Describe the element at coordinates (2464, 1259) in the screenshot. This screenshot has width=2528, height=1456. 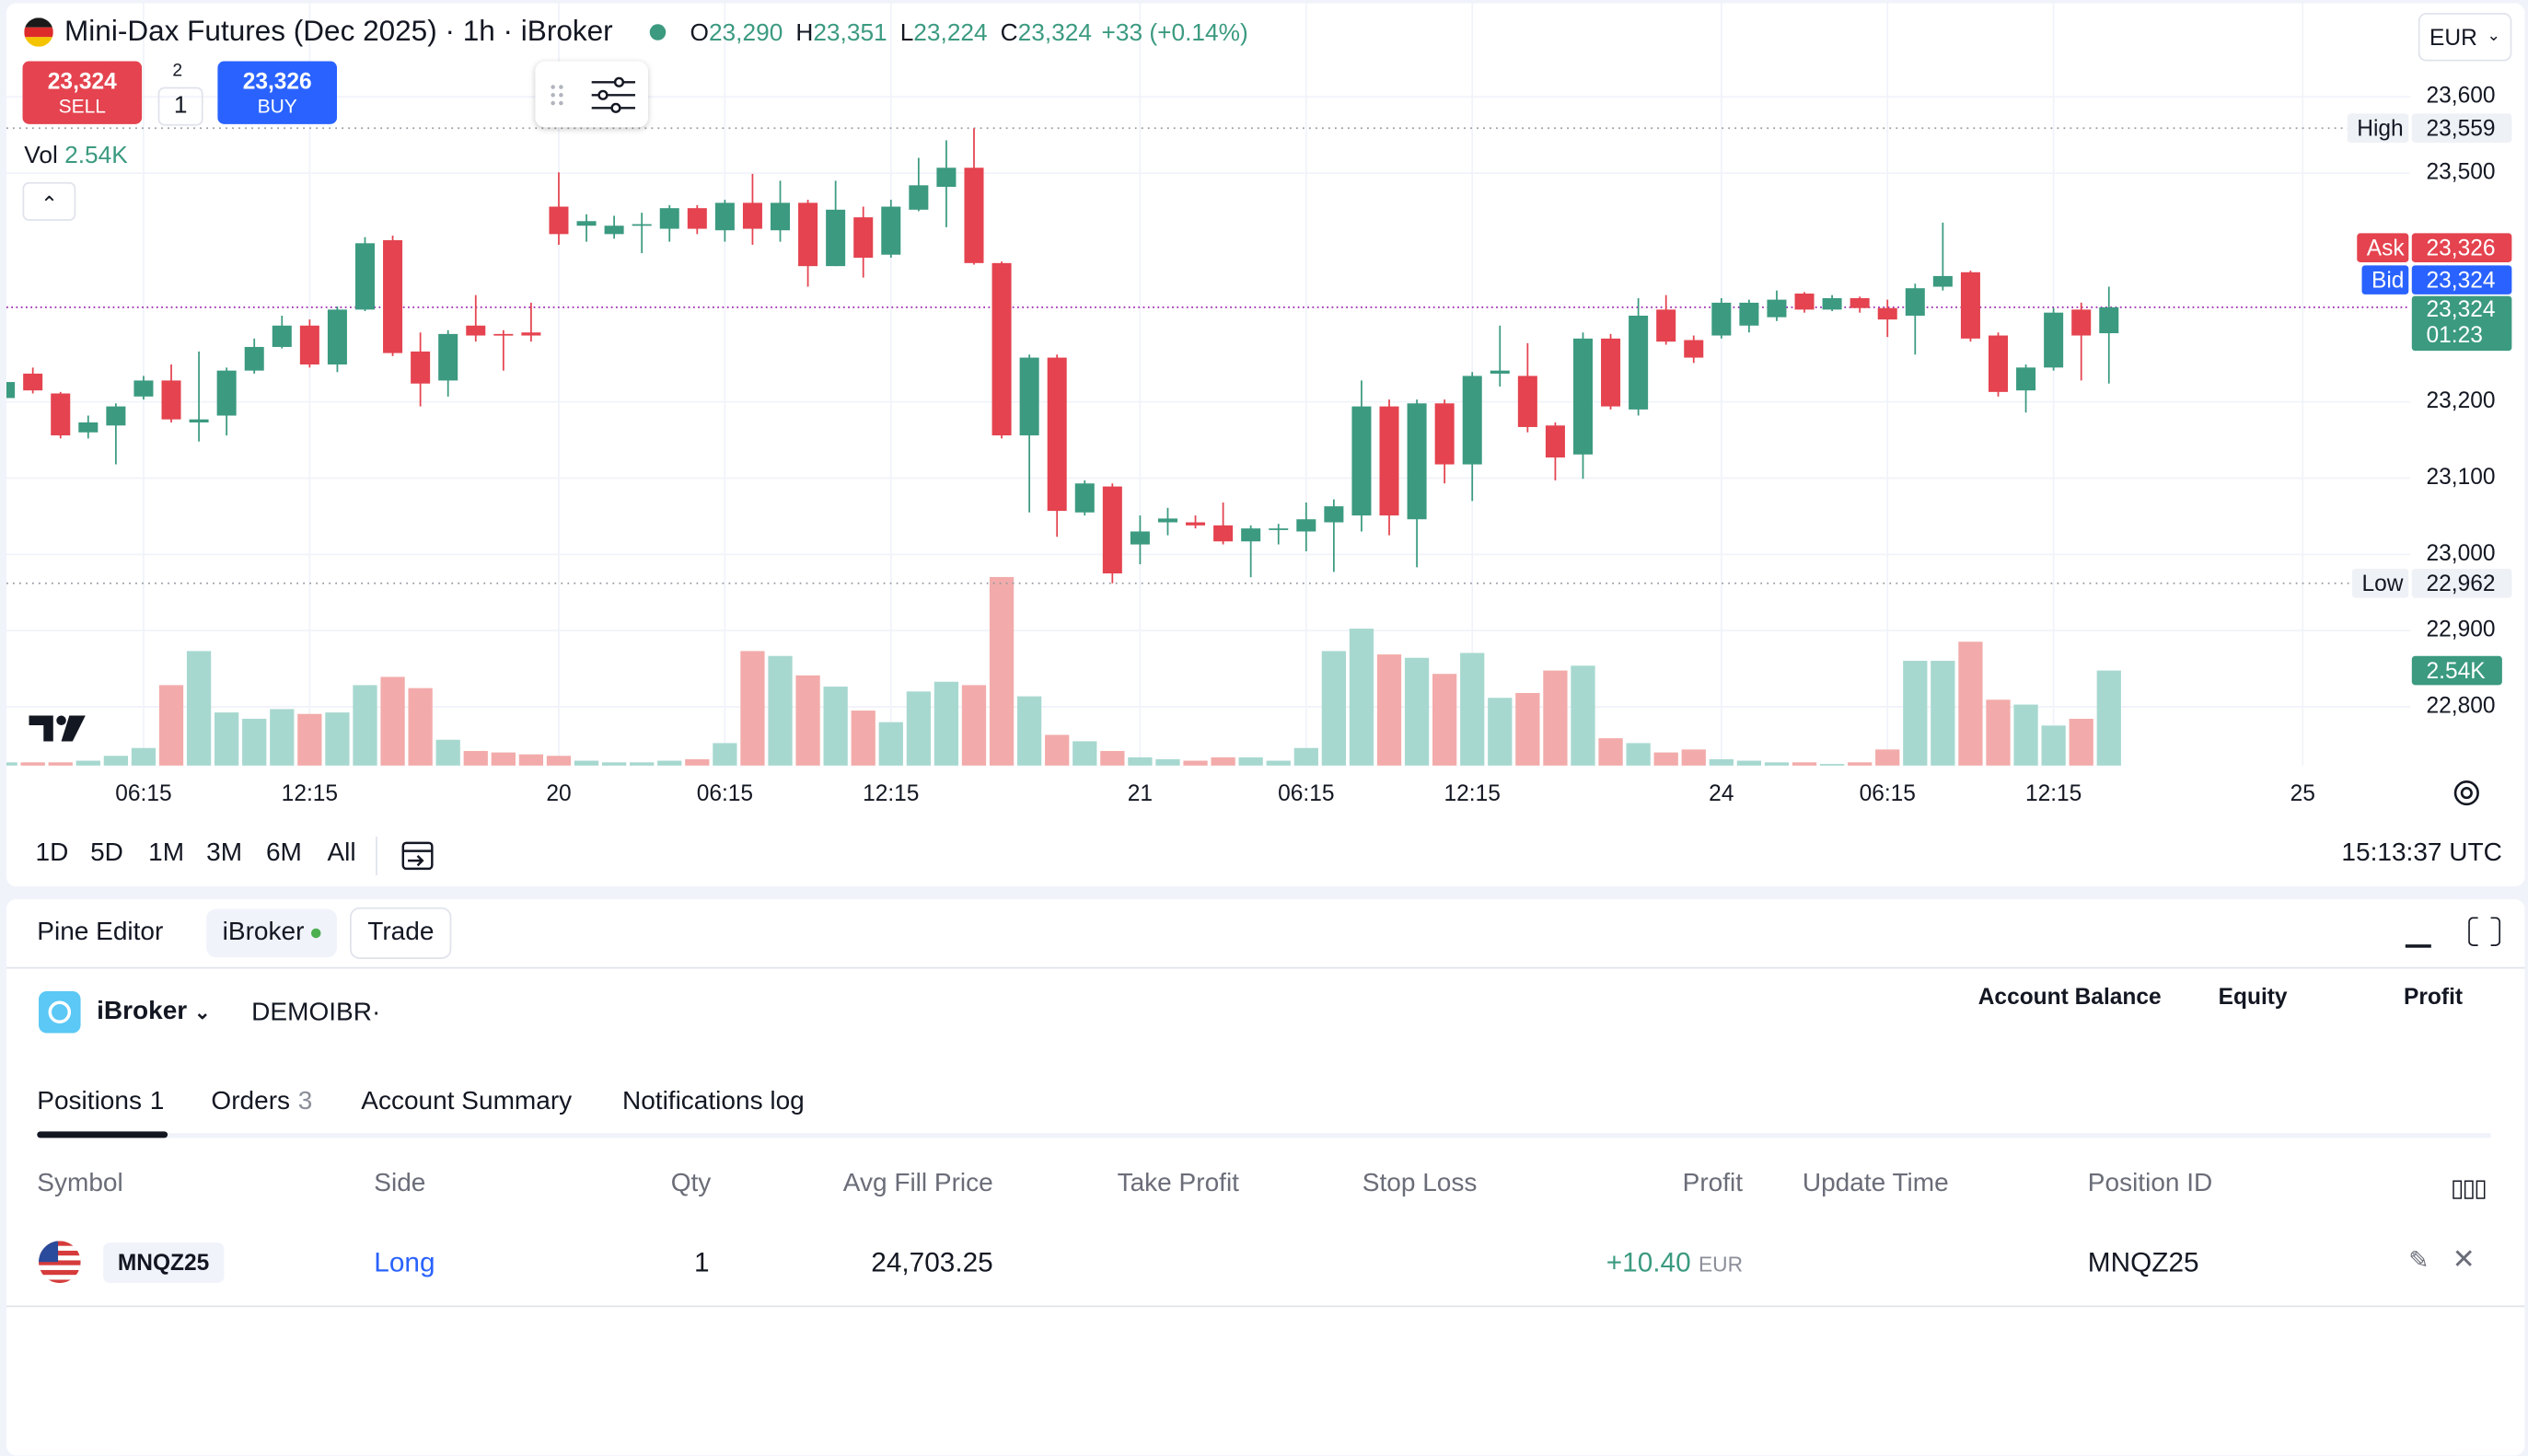
I see `close-button: ✕` at that location.